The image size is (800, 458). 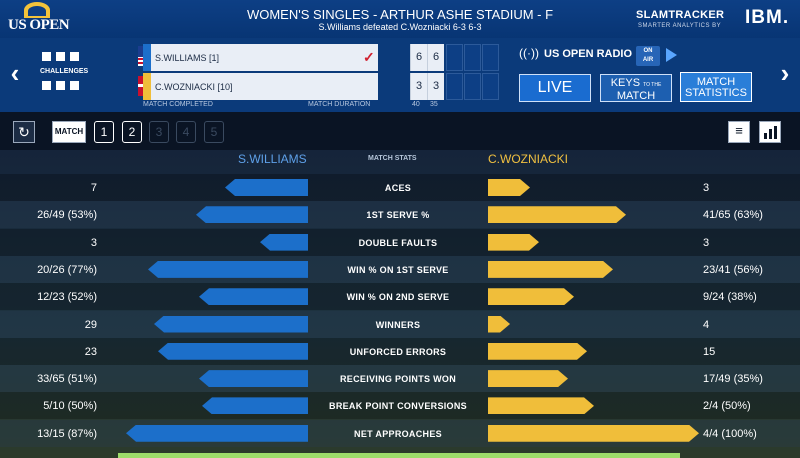 What do you see at coordinates (194, 87) in the screenshot?
I see `player-name: C.WOZNIACKI [10]` at bounding box center [194, 87].